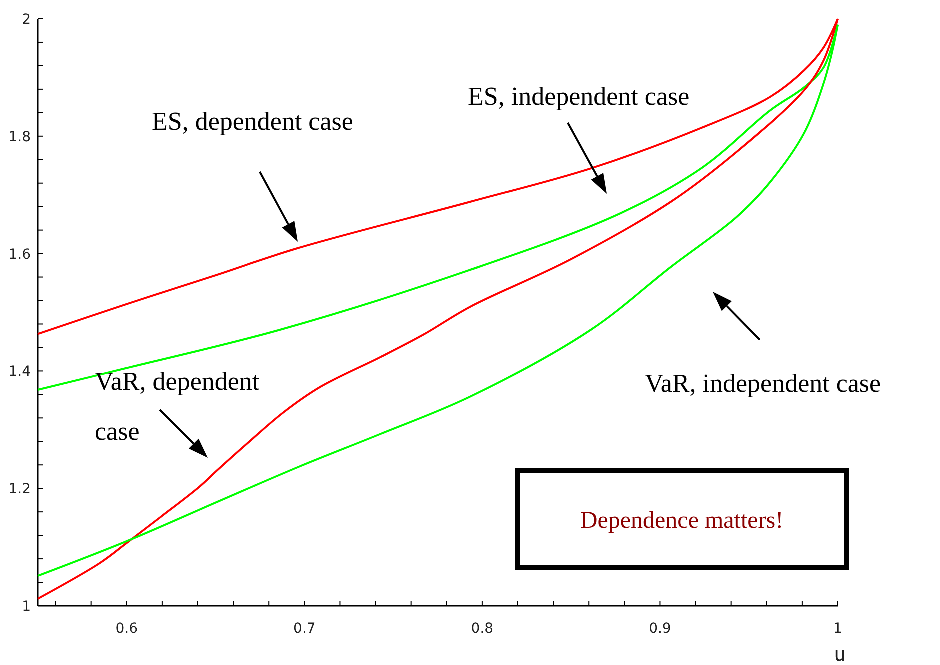 This screenshot has width=940, height=665. What do you see at coordinates (253, 121) in the screenshot?
I see `annotation: ES, dependent case` at bounding box center [253, 121].